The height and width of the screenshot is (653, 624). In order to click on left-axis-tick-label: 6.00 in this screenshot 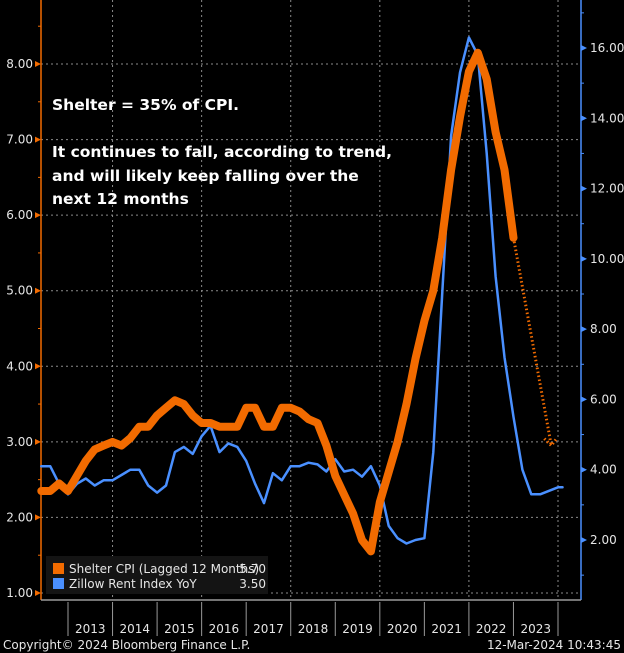, I will do `click(19, 215)`.